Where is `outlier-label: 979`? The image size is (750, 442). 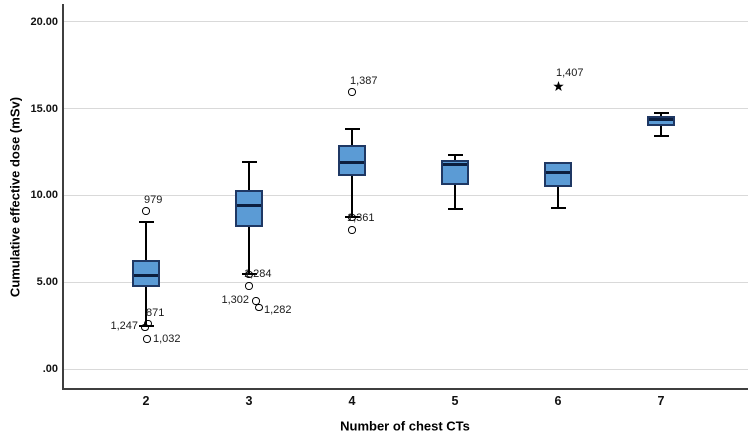 outlier-label: 979 is located at coordinates (153, 200).